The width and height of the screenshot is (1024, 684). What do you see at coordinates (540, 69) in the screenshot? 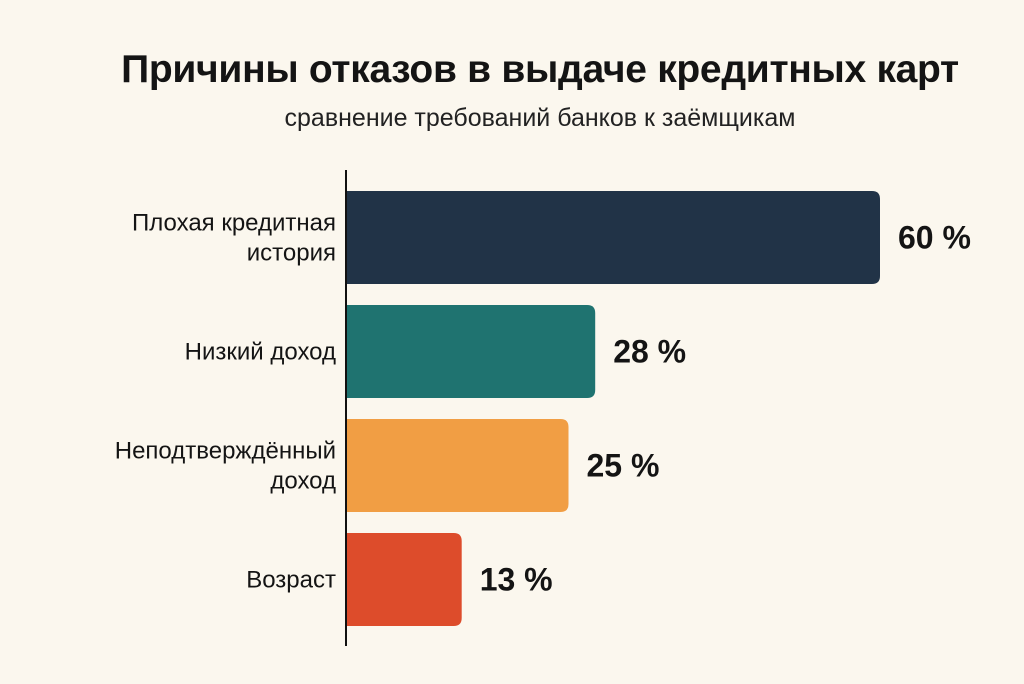
I see `chart-title: Причины отказов в выдаче кредитных карт` at bounding box center [540, 69].